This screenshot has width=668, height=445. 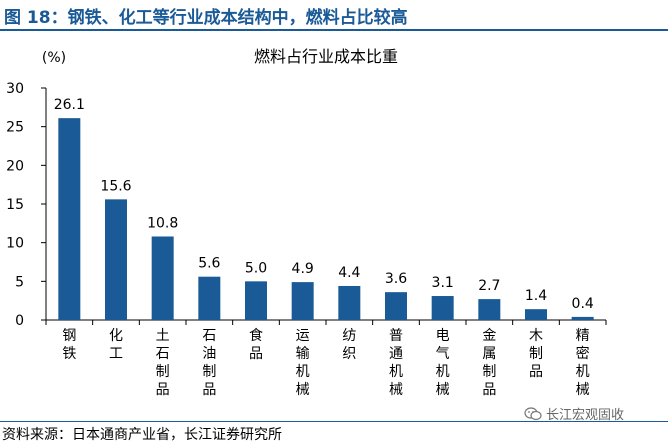 What do you see at coordinates (15, 128) in the screenshot?
I see `y-tick-label: 25` at bounding box center [15, 128].